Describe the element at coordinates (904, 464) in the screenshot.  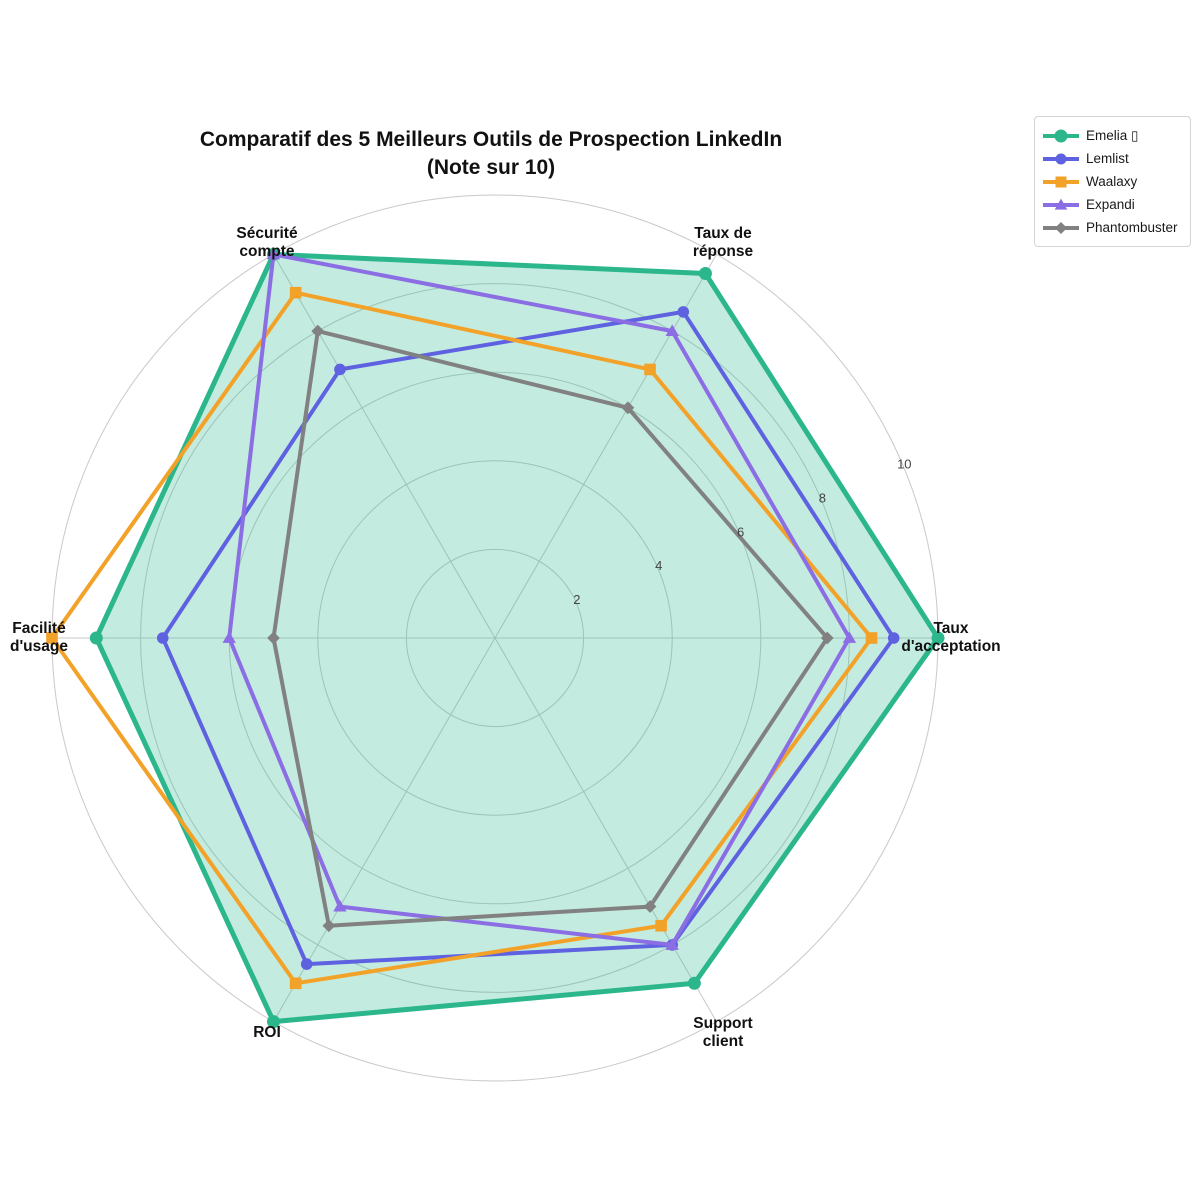
I see `radial-tick-label-10: 10` at that location.